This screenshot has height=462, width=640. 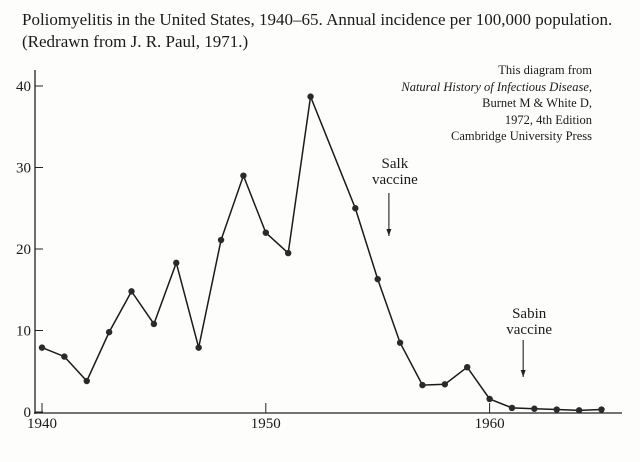 What do you see at coordinates (496, 86) in the screenshot?
I see `credit-book-title: Natural History of Infectious Disease,` at bounding box center [496, 86].